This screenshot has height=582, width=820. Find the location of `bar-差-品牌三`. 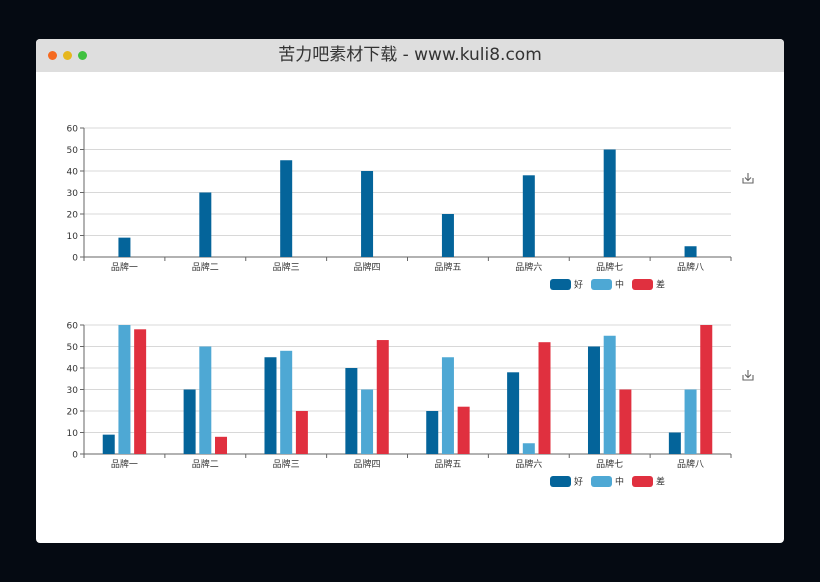

bar-差-品牌三 is located at coordinates (301, 432).